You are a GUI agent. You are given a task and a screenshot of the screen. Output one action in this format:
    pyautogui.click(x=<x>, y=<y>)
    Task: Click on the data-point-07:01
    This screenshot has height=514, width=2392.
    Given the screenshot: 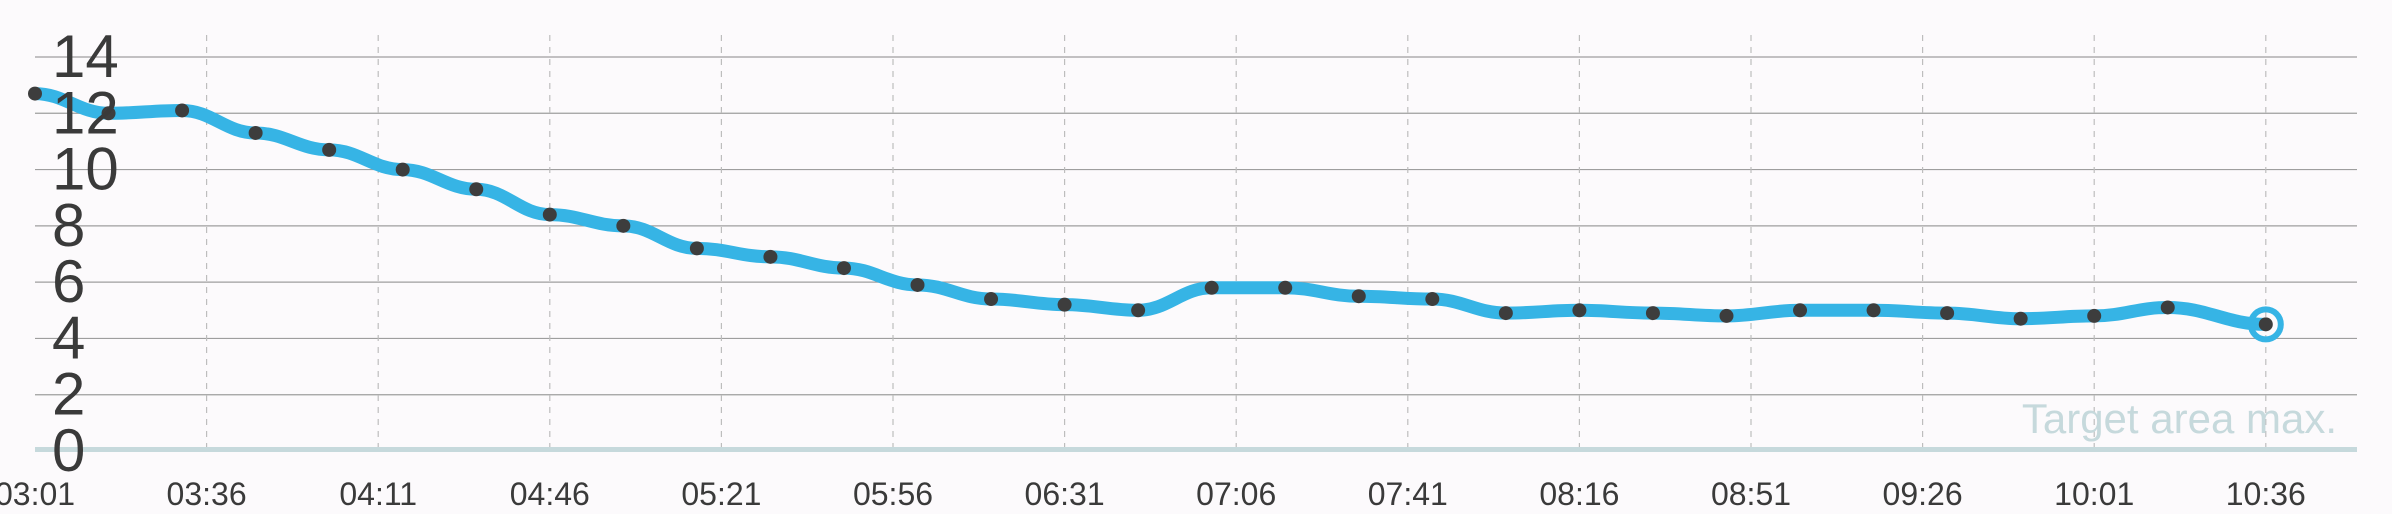 What is the action you would take?
    pyautogui.click(x=1211, y=287)
    